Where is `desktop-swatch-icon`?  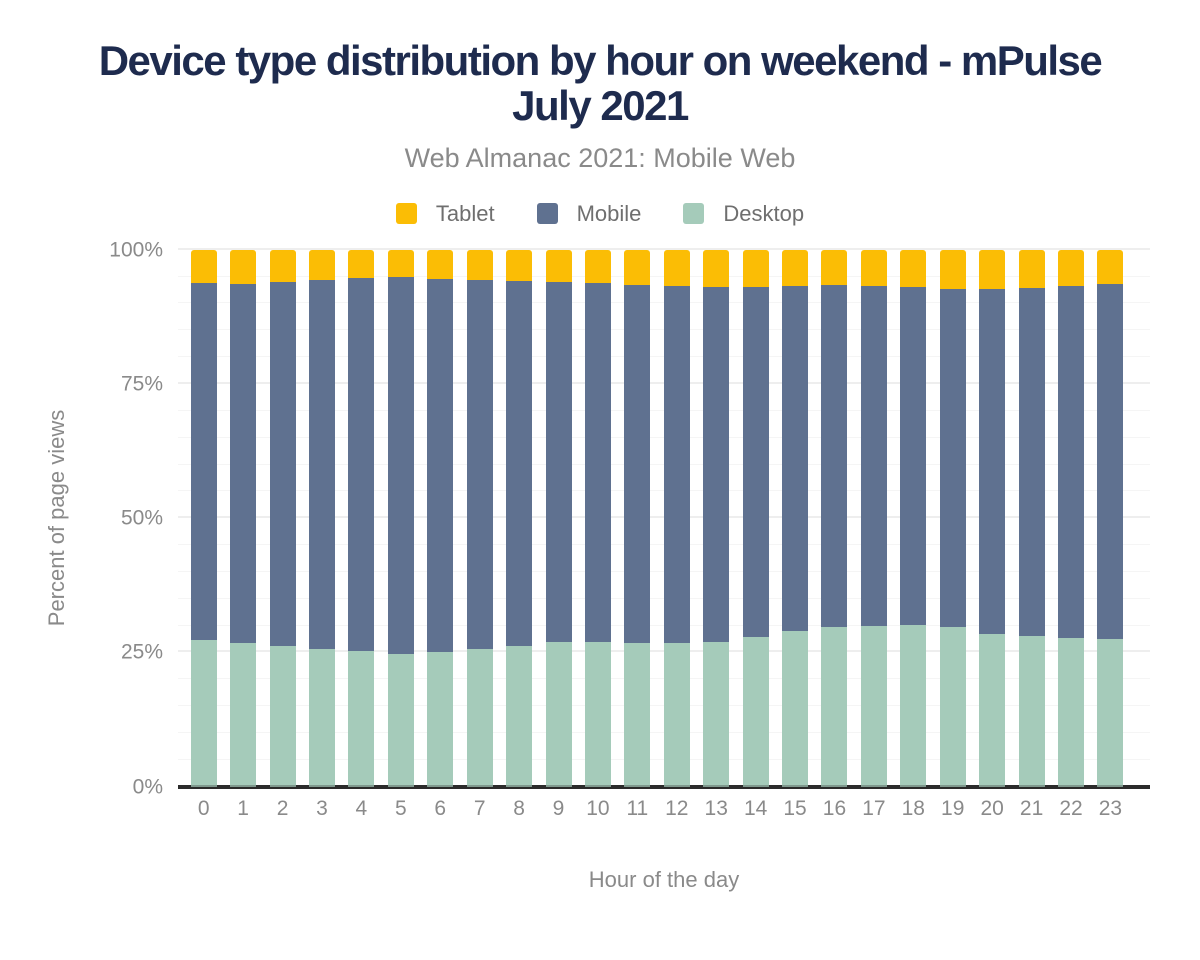 desktop-swatch-icon is located at coordinates (694, 214).